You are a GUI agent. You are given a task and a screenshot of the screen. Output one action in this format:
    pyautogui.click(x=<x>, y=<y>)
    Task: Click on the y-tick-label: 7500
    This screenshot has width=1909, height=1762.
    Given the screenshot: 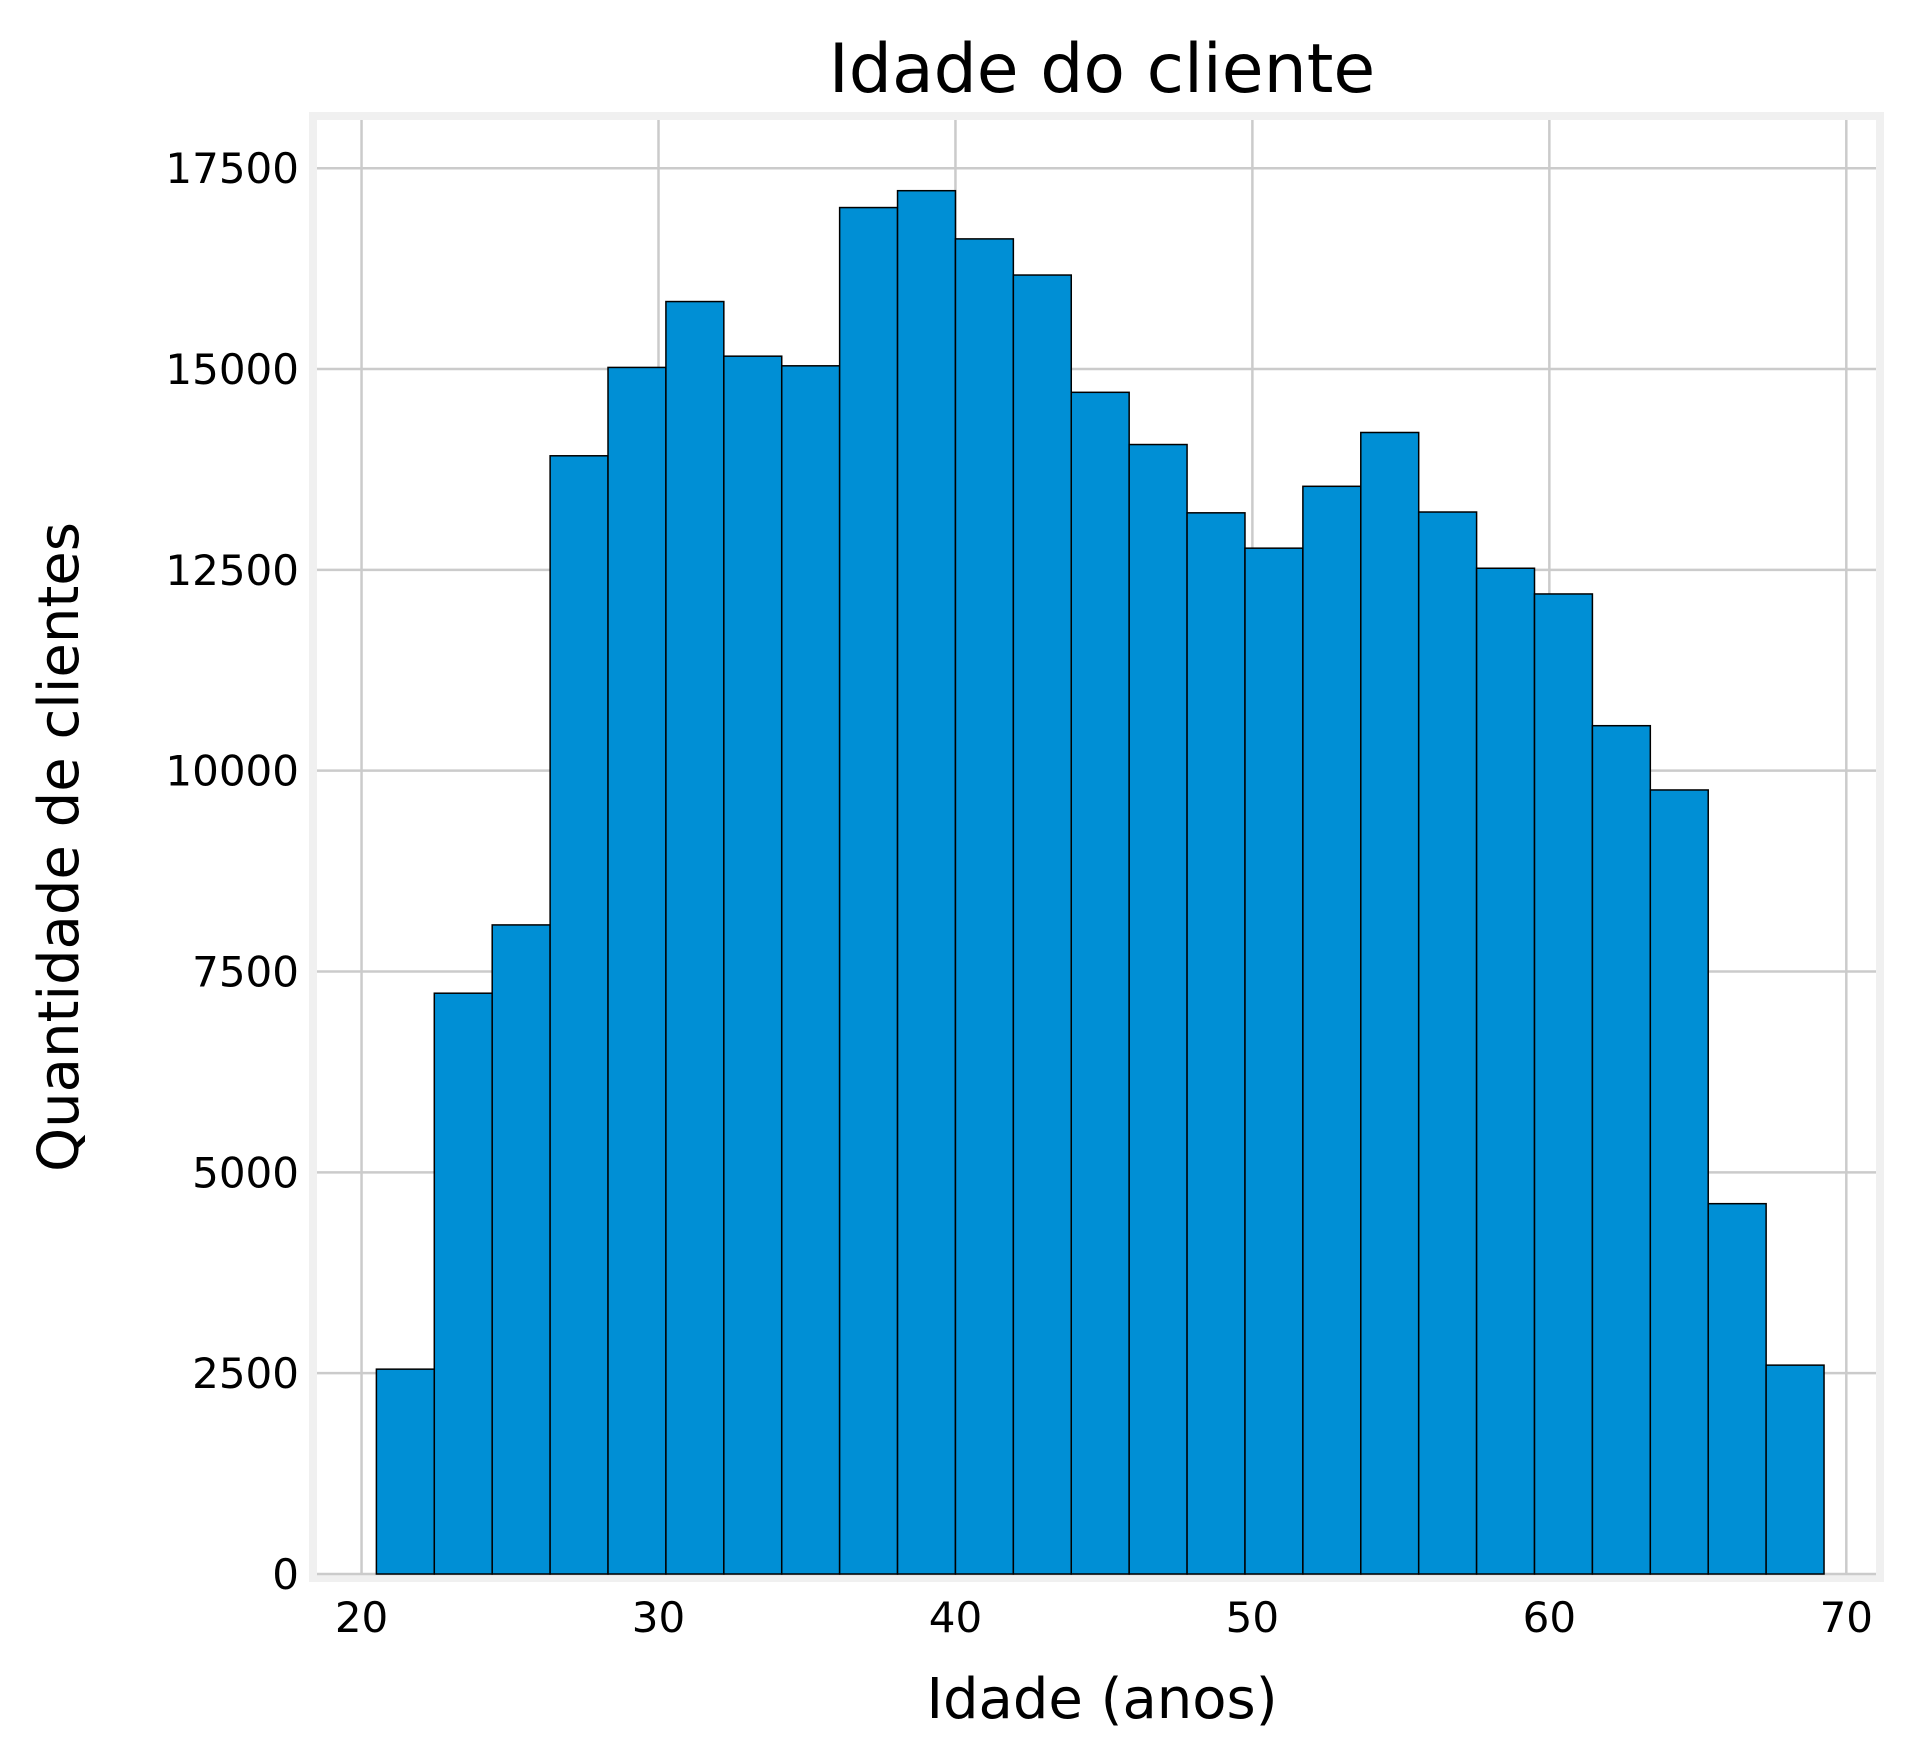 What is the action you would take?
    pyautogui.click(x=245, y=972)
    